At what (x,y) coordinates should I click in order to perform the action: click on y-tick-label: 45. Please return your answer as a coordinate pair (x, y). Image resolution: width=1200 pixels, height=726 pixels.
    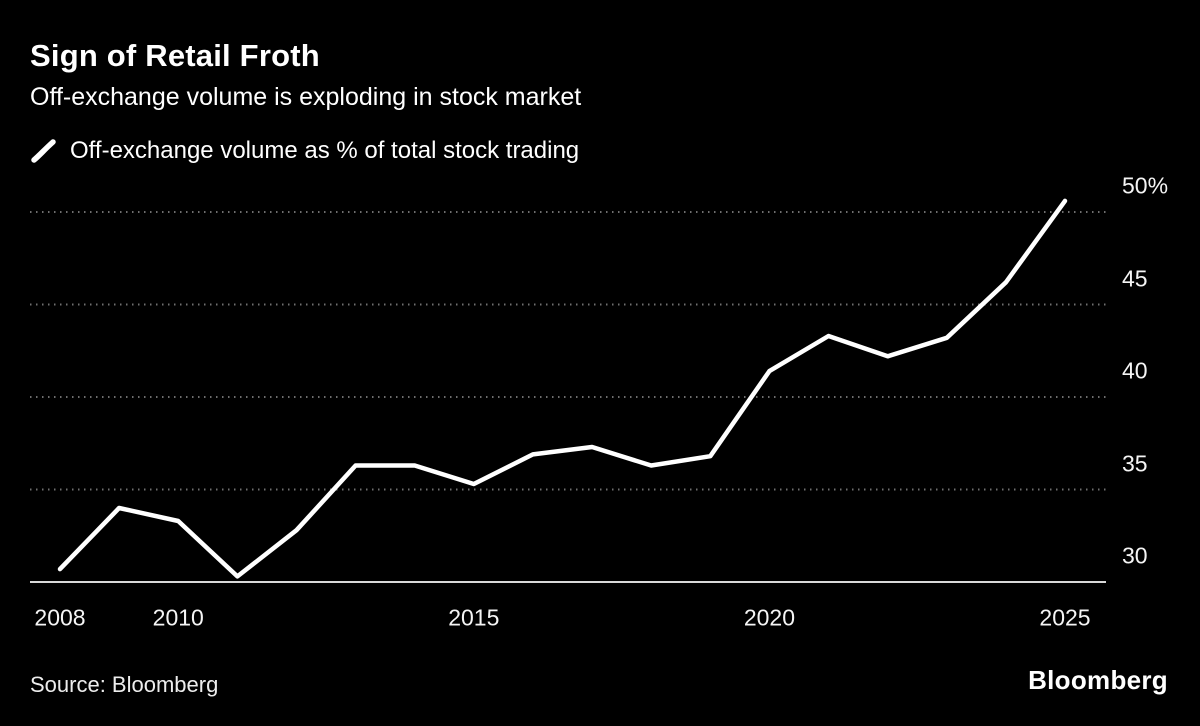
    Looking at the image, I should click on (1135, 278).